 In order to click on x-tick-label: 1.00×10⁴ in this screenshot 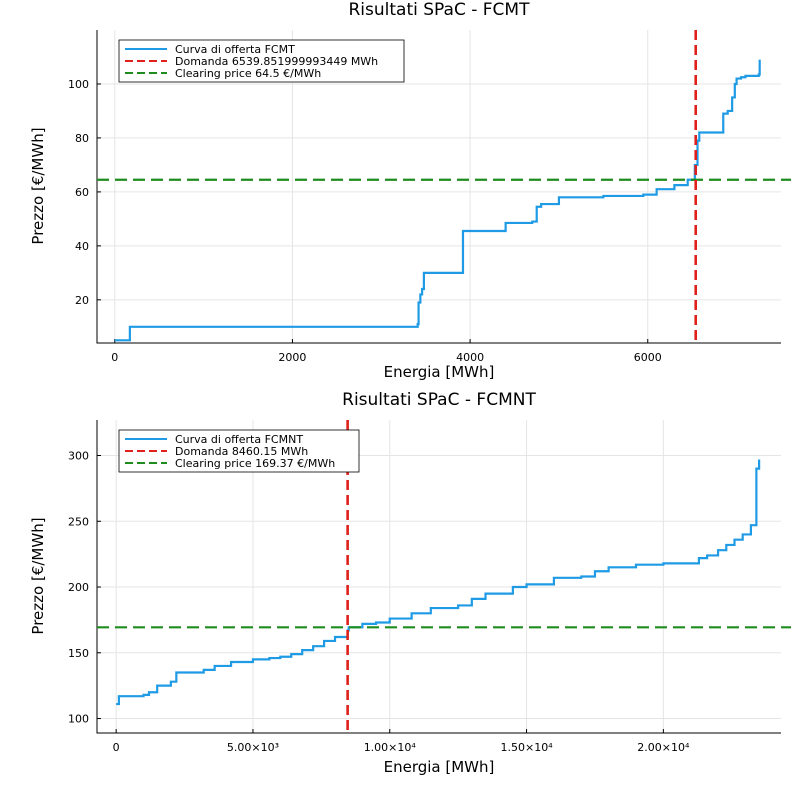, I will do `click(390, 747)`.